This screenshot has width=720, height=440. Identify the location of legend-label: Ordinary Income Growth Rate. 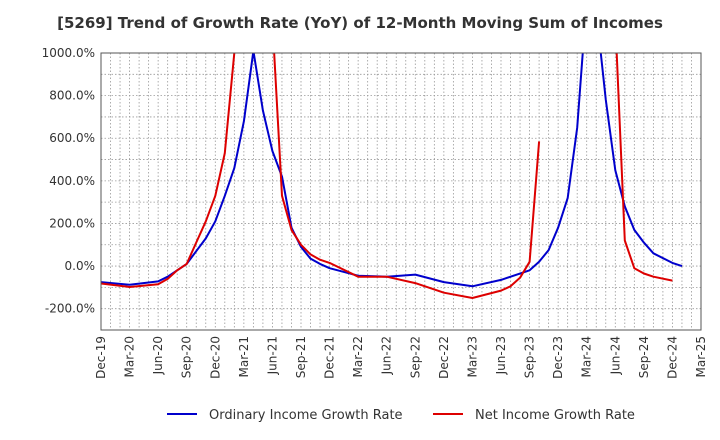
(306, 415).